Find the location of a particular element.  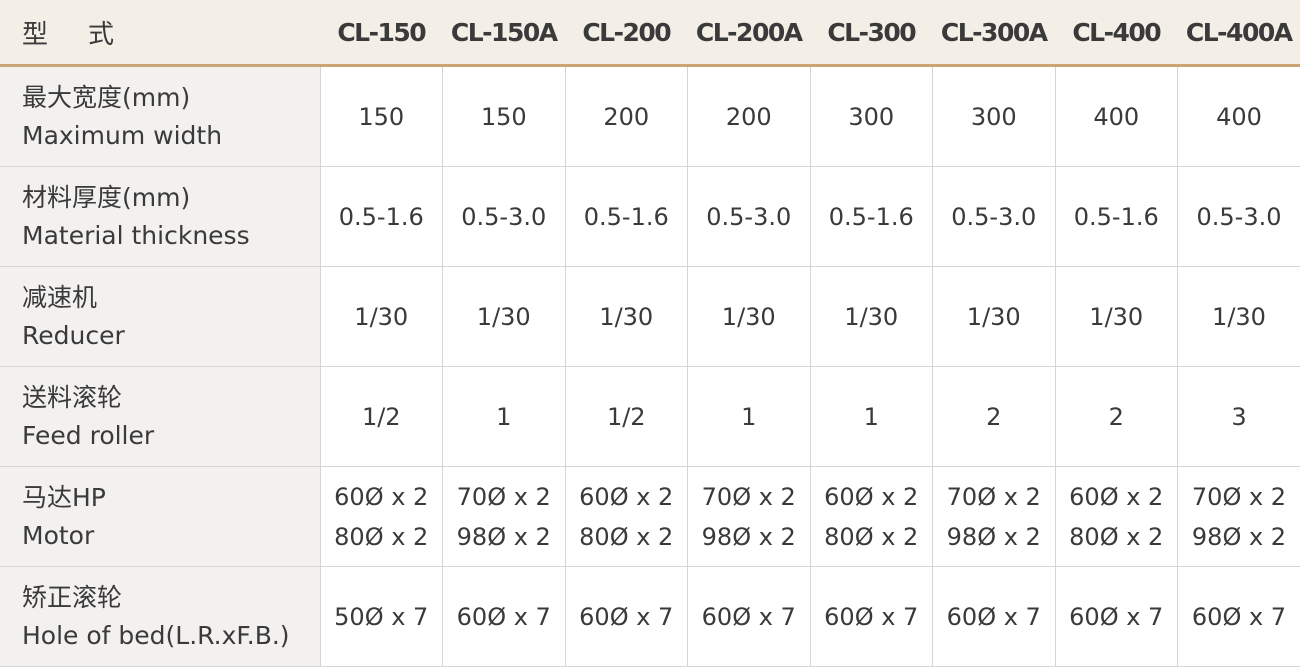

row-label-en: Motor is located at coordinates (58, 535).